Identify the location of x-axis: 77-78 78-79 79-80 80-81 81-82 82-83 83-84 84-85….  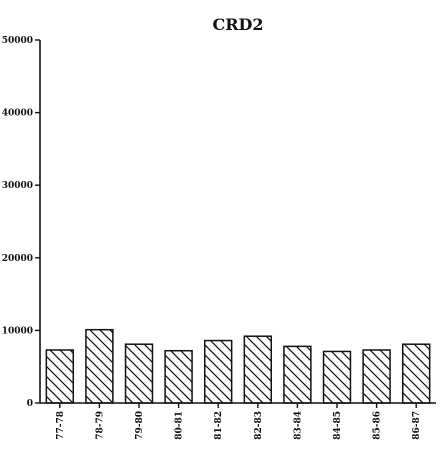
(238, 421).